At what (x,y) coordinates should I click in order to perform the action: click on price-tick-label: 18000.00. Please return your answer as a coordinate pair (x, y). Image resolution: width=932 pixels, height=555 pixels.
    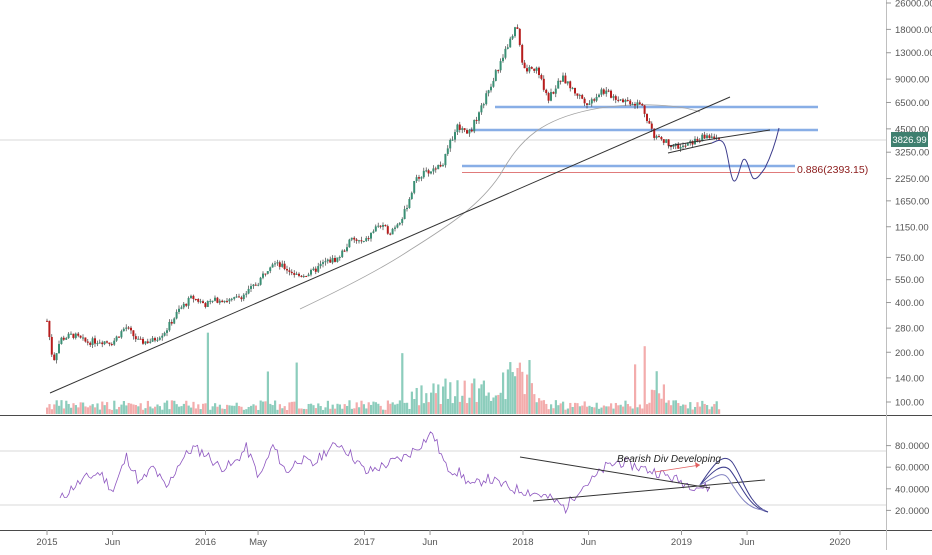
    Looking at the image, I should click on (913, 30).